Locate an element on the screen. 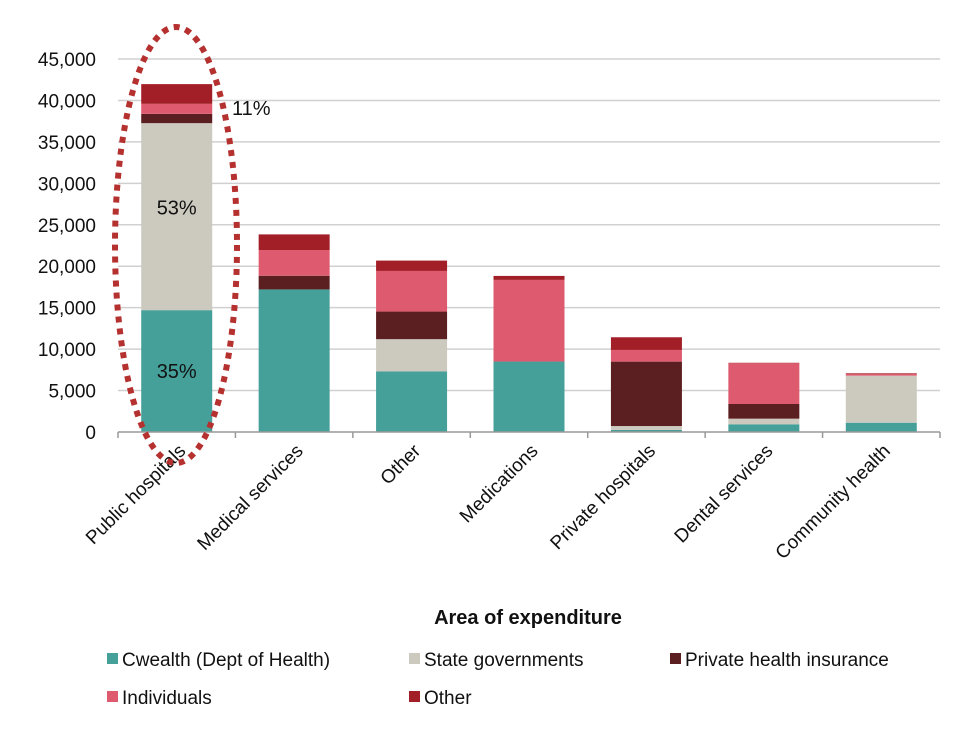 The width and height of the screenshot is (960, 735). annotation-label: 53% is located at coordinates (177, 209).